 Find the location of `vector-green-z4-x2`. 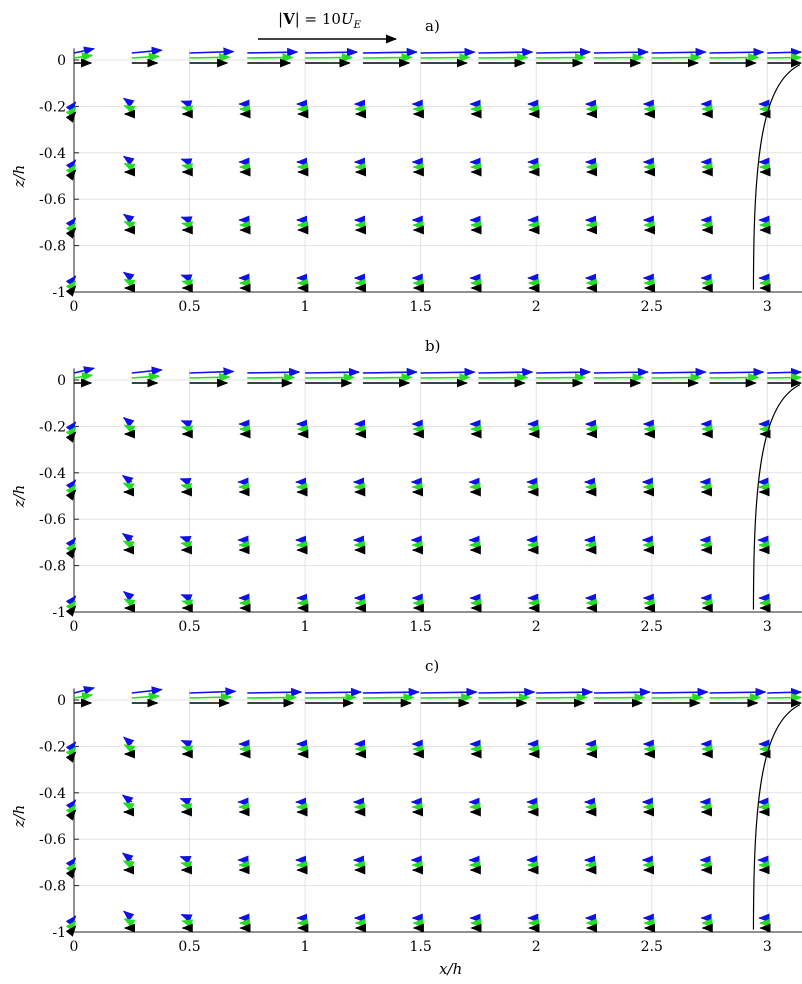

vector-green-z4-x2 is located at coordinates (187, 284).